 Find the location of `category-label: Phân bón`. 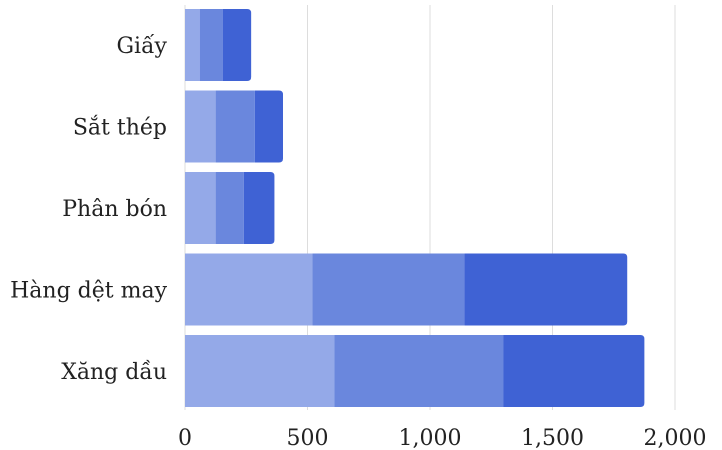

category-label: Phân bón is located at coordinates (114, 209).